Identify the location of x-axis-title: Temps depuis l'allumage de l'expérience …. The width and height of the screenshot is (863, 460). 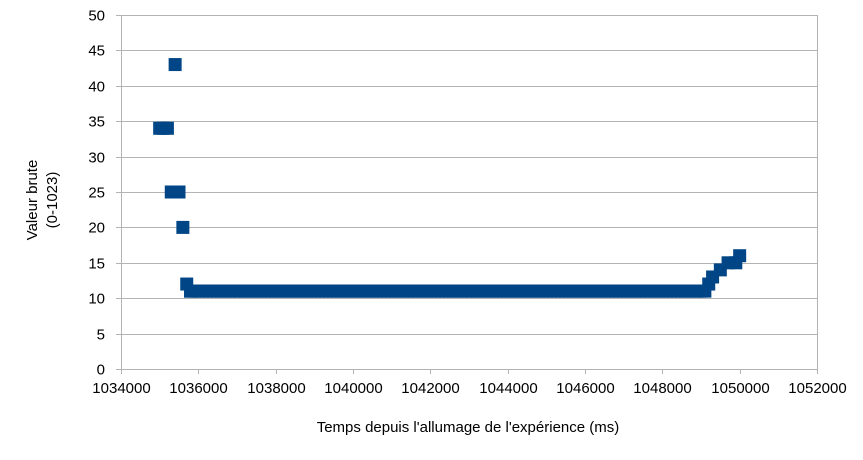
(468, 427).